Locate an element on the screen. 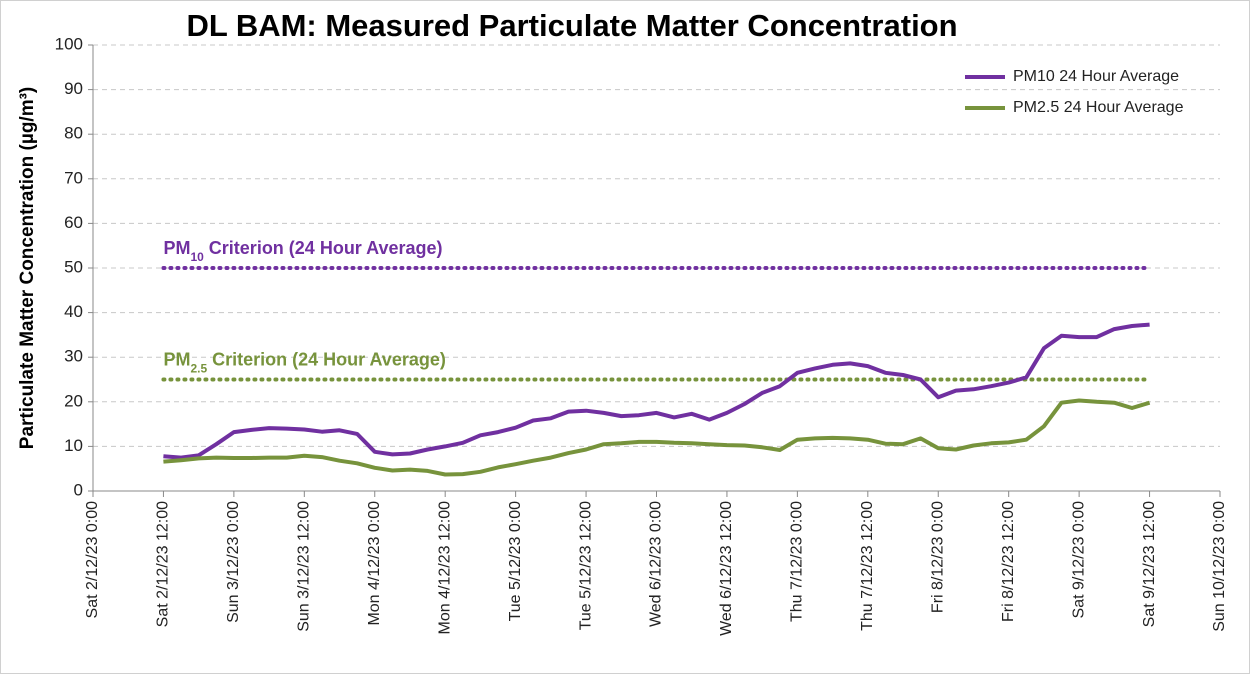 This screenshot has width=1250, height=674. y-tick-label: 20 is located at coordinates (73, 400).